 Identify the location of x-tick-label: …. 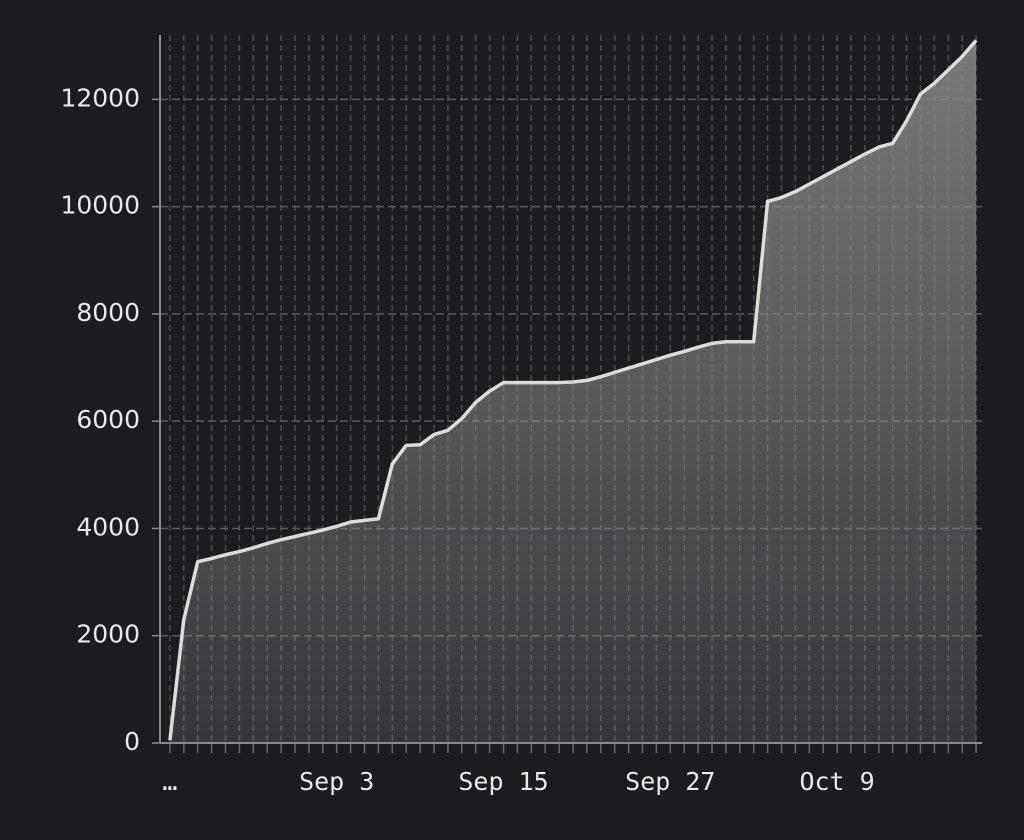
(169, 781).